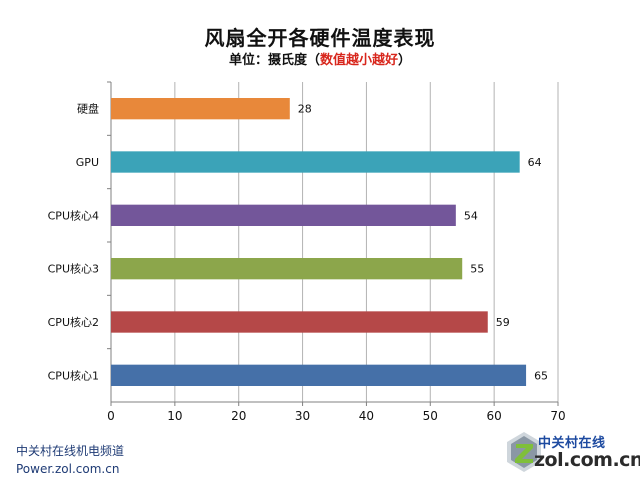 The height and width of the screenshot is (480, 640). Describe the element at coordinates (73, 322) in the screenshot. I see `y-category-label: CPU核心2` at that location.